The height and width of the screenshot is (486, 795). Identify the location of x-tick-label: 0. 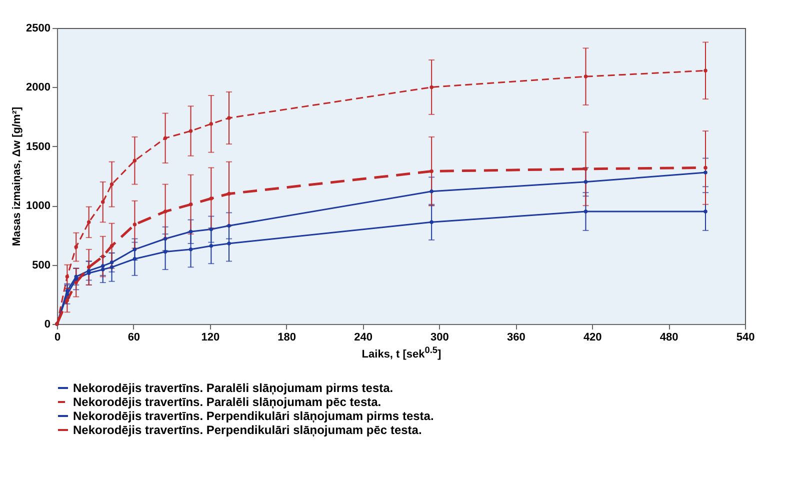
(57, 338).